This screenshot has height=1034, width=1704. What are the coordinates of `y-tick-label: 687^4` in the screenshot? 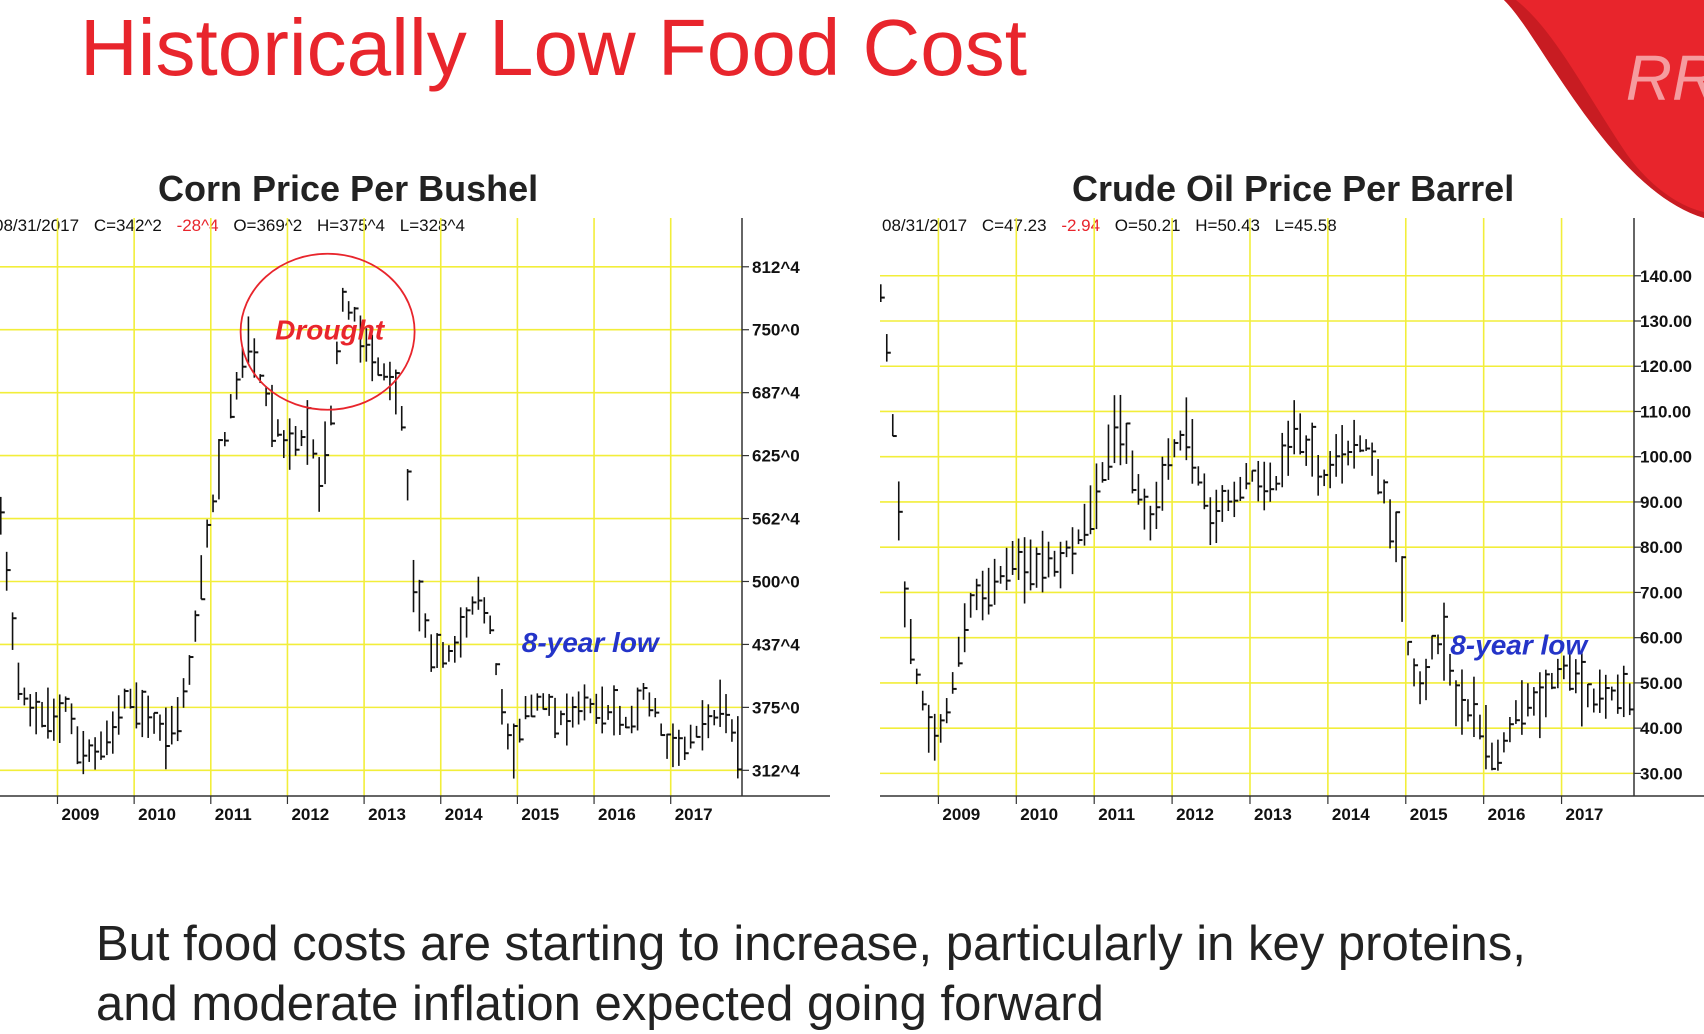 It's located at (776, 393).